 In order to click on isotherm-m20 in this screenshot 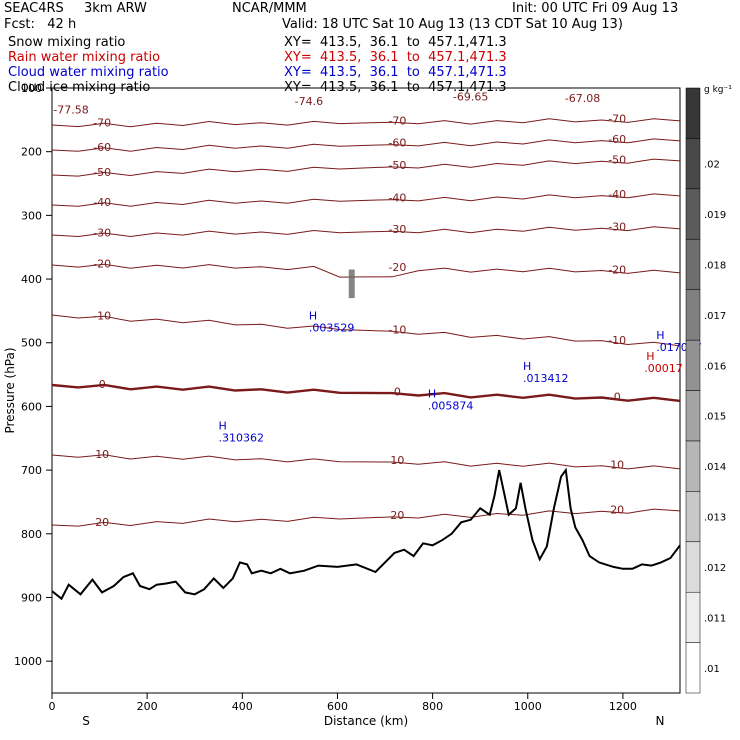, I will do `click(366, 270)`.